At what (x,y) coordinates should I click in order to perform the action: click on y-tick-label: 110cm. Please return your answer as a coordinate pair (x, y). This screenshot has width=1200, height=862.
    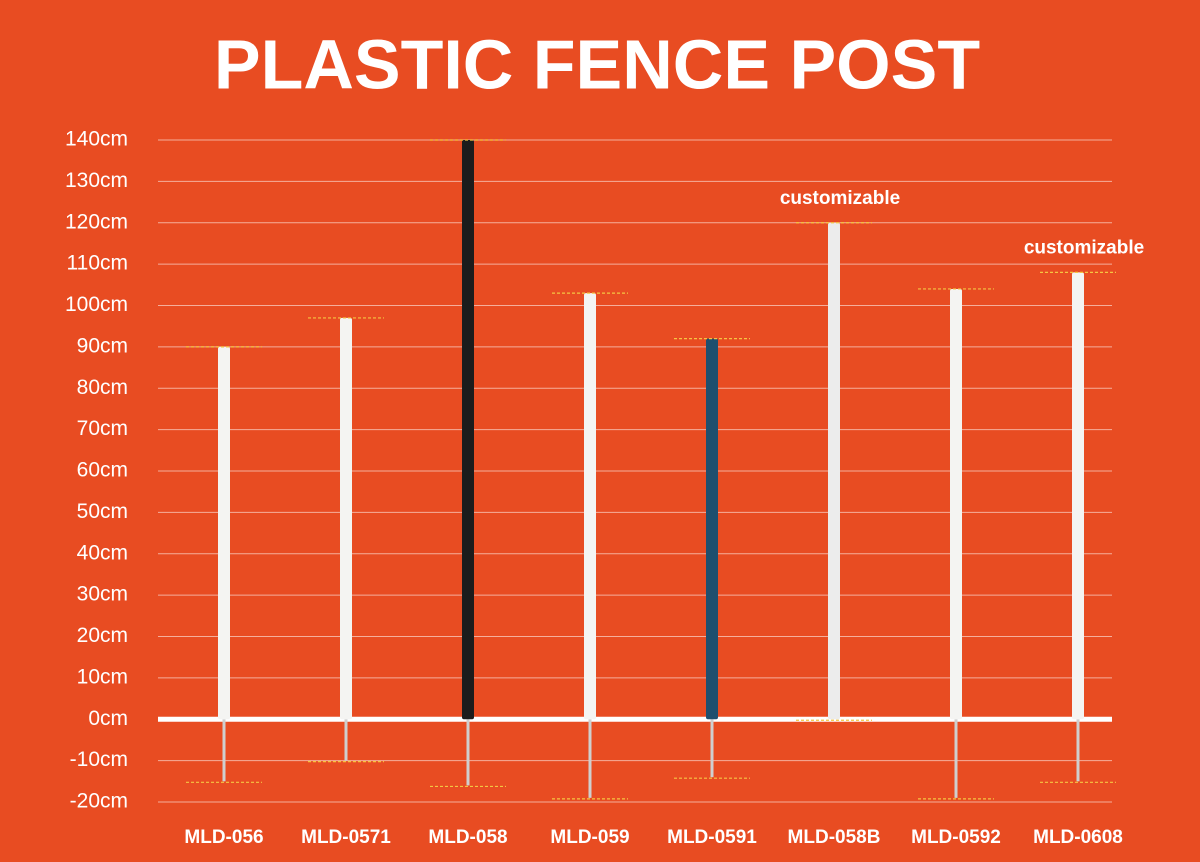
    Looking at the image, I should click on (97, 263).